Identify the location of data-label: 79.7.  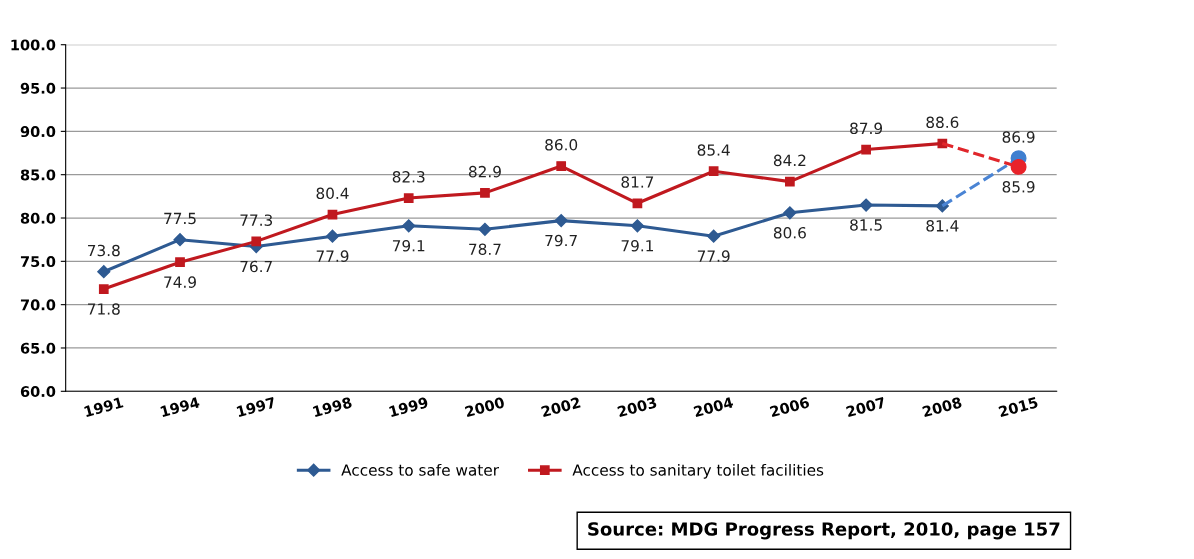
(561, 240).